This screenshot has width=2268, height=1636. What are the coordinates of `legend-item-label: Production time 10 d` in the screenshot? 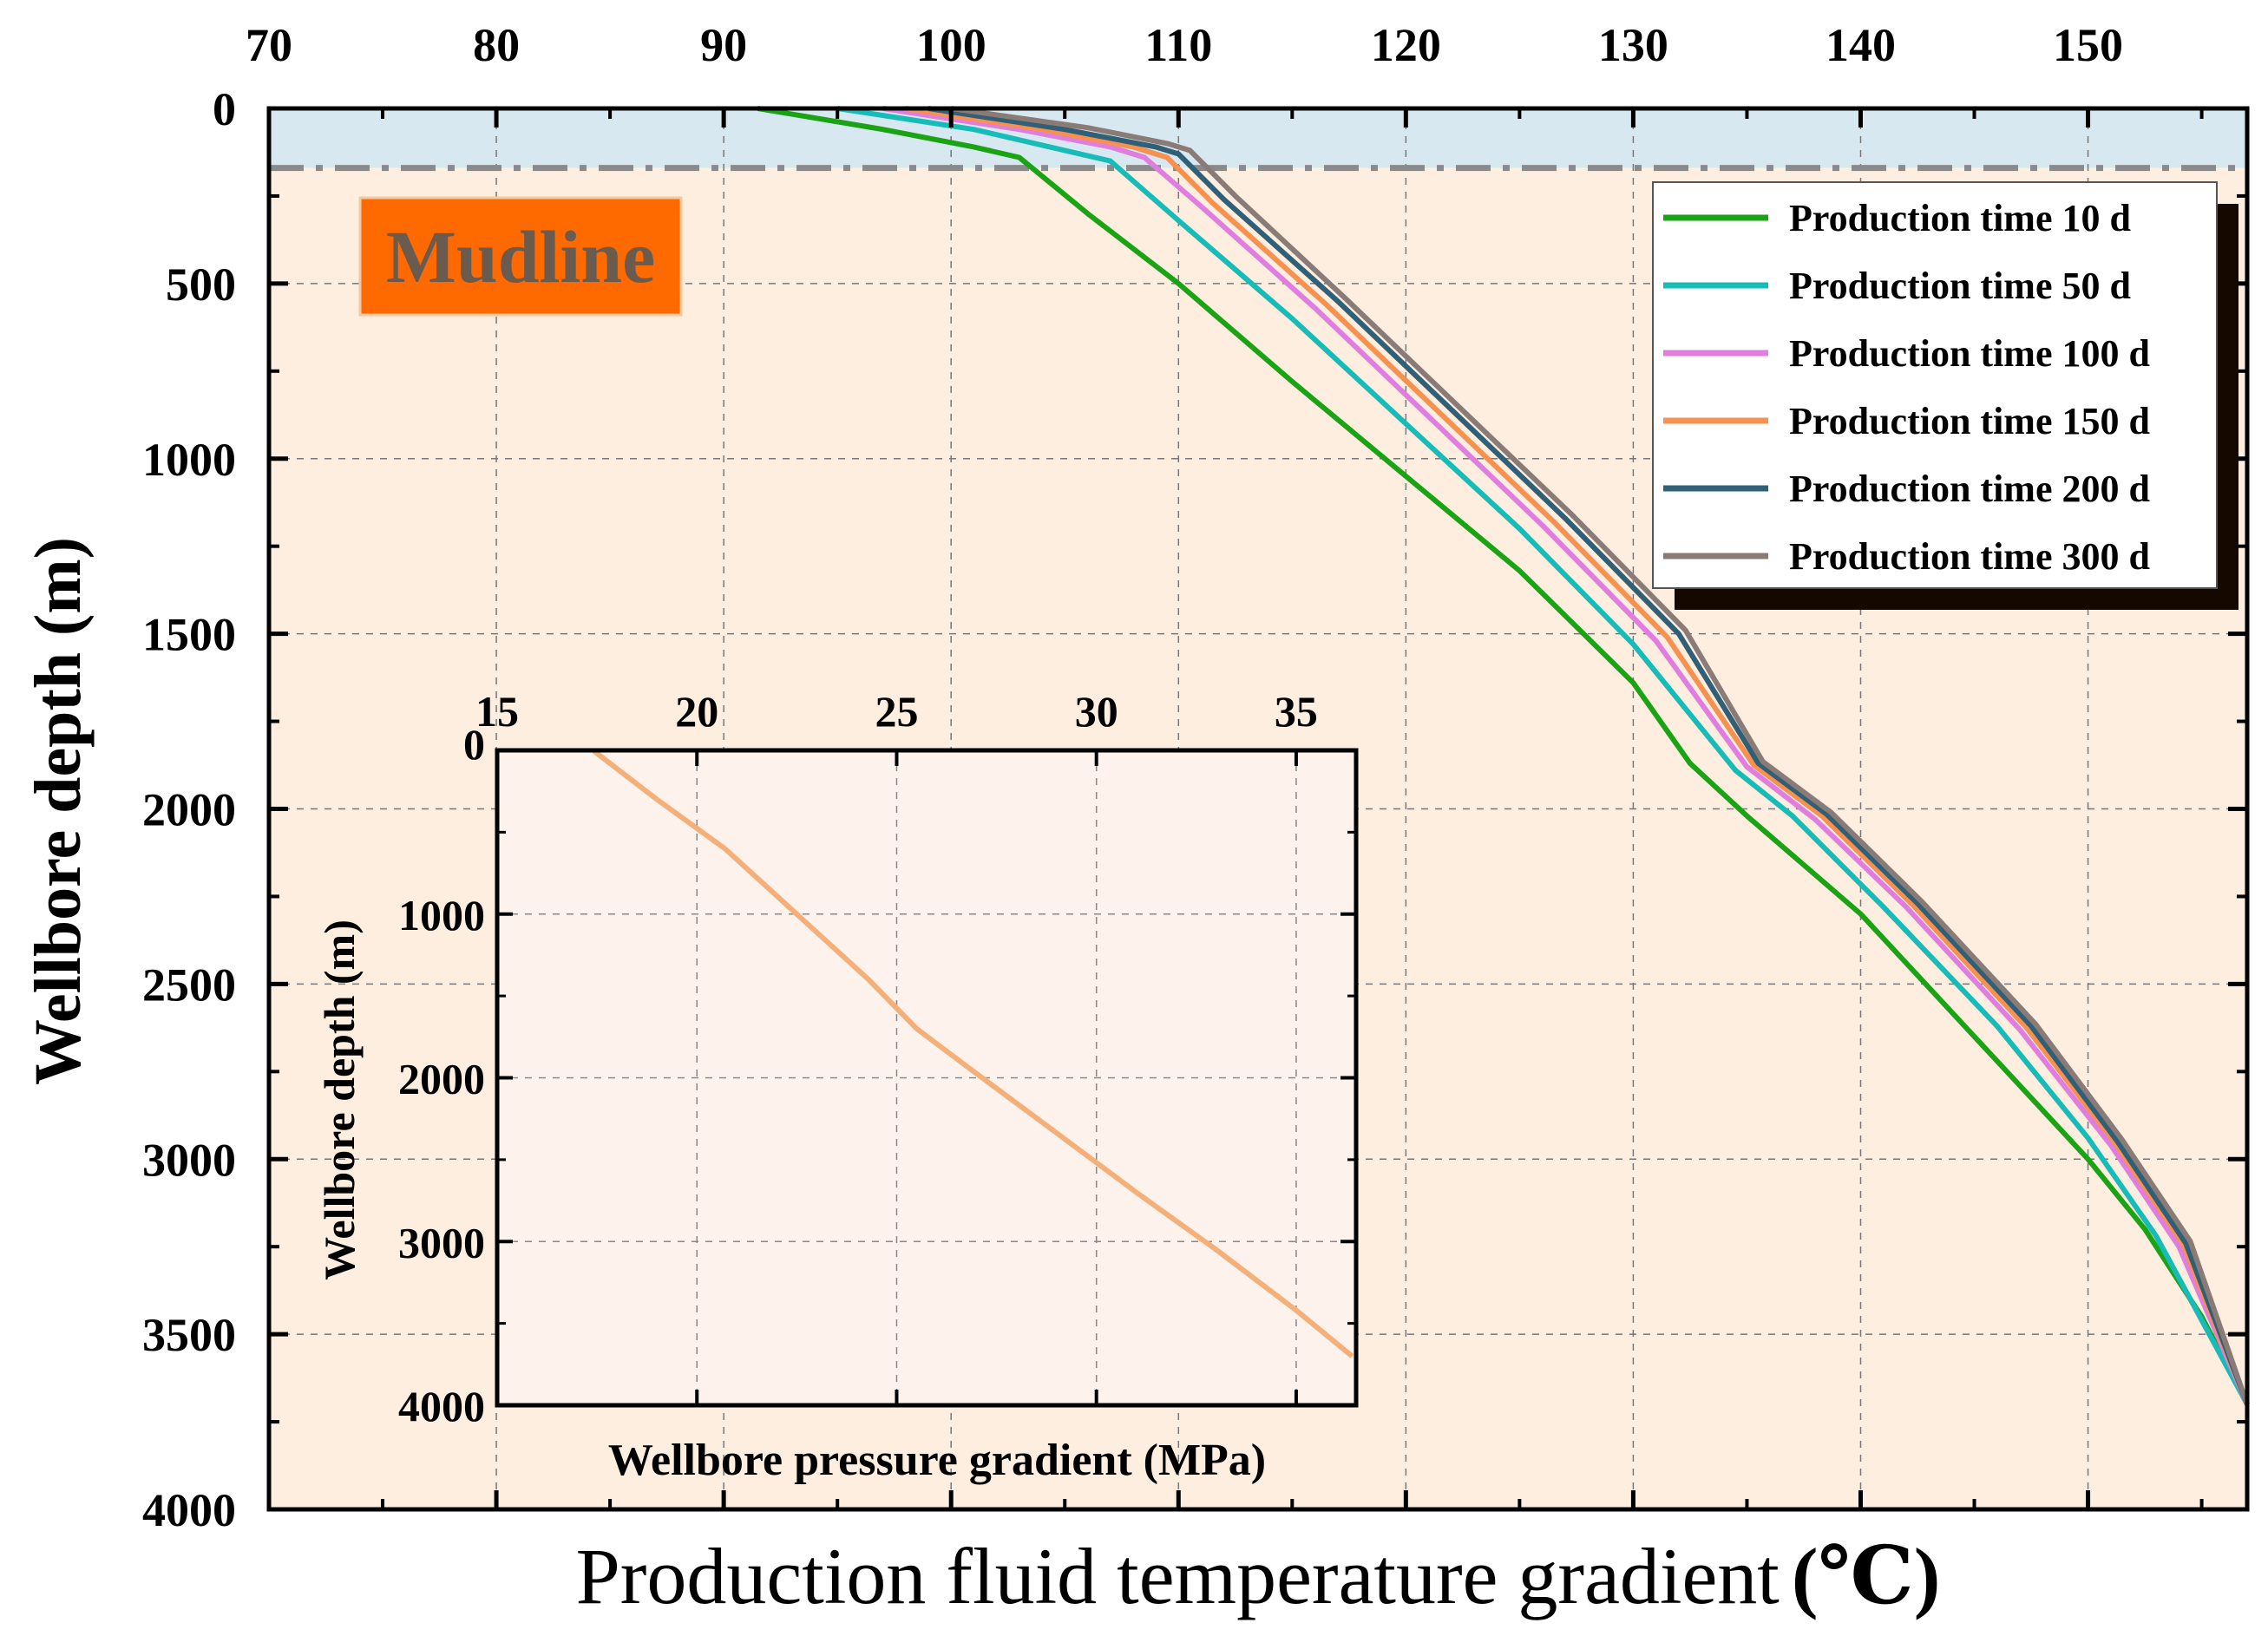 It's located at (1960, 218).